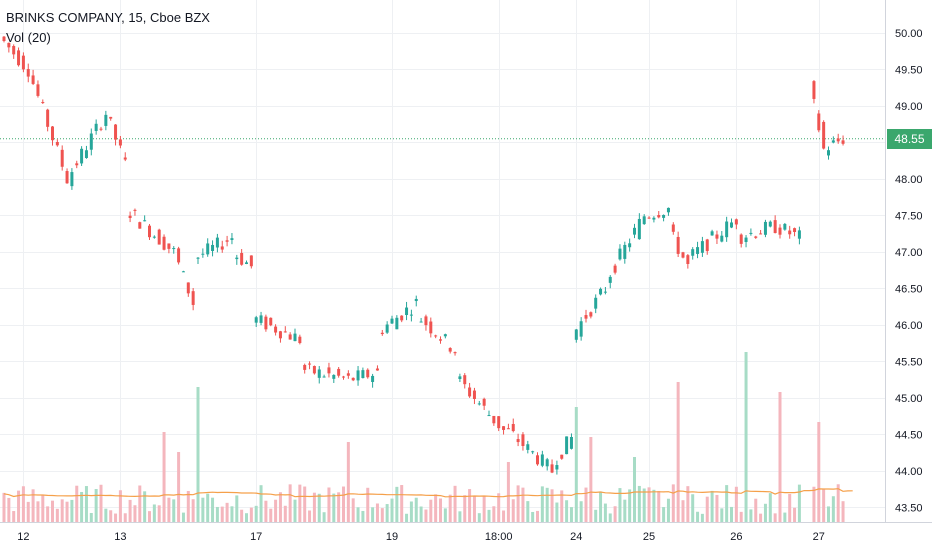 This screenshot has height=555, width=932. What do you see at coordinates (108, 17) in the screenshot?
I see `symbol-title: BRINKS COMPANY, 15, Cboe BZX` at bounding box center [108, 17].